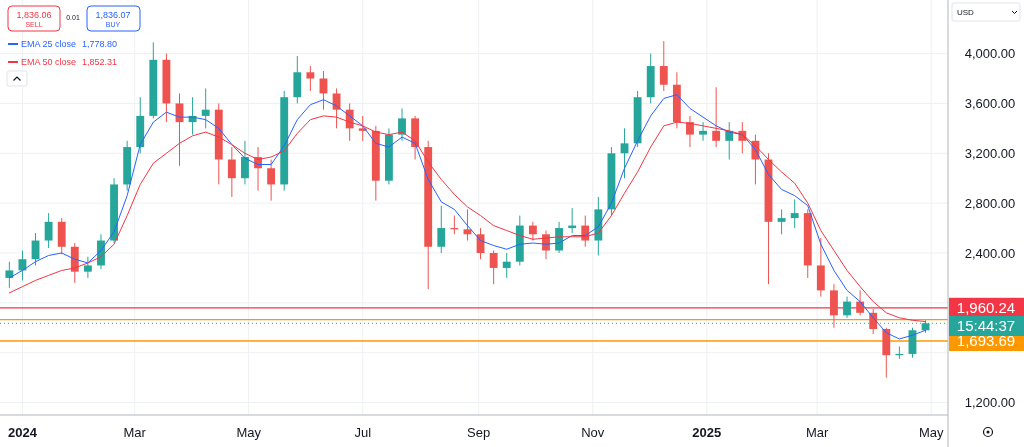 The width and height of the screenshot is (1024, 447). I want to click on y-tick-label: 2,800.00, so click(990, 203).